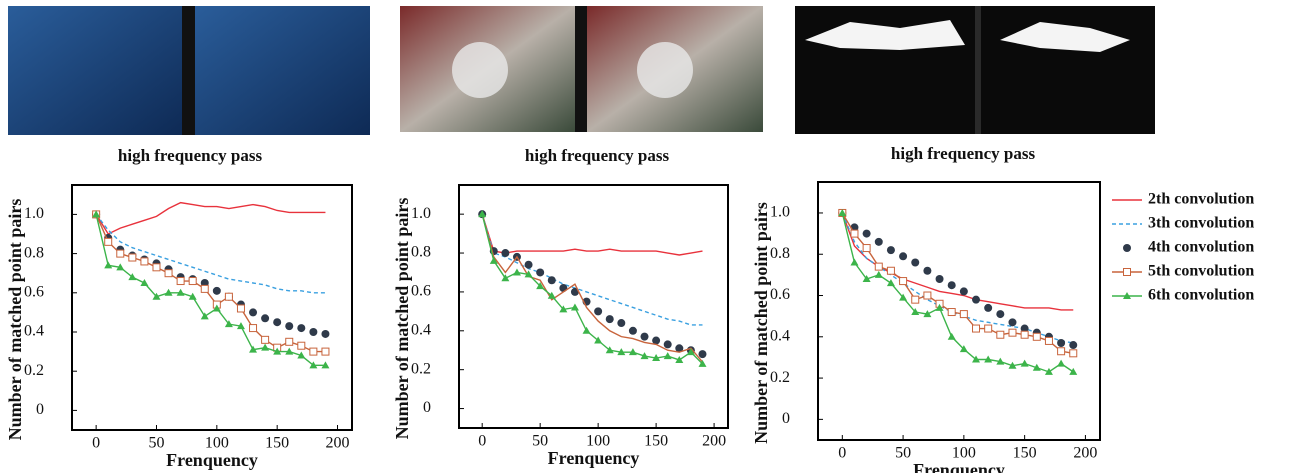 Image resolution: width=1305 pixels, height=473 pixels. I want to click on x-tick-label: 0, so click(96, 443).